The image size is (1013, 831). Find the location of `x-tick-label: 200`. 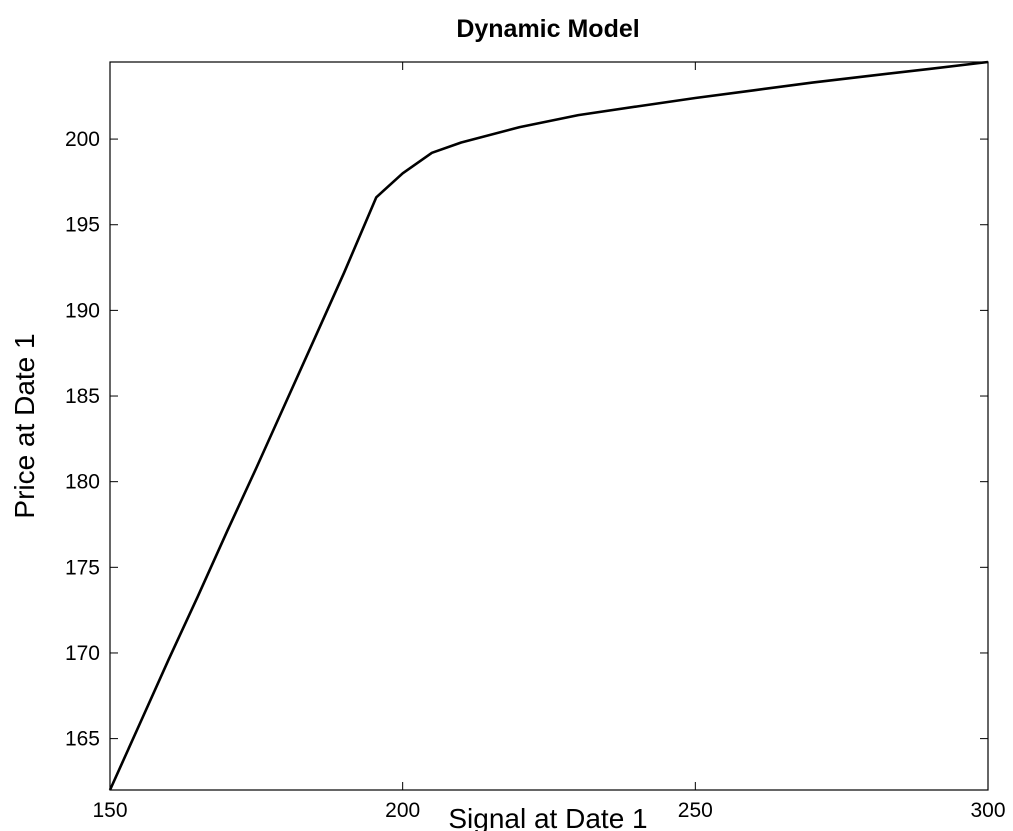

x-tick-label: 200 is located at coordinates (402, 810).